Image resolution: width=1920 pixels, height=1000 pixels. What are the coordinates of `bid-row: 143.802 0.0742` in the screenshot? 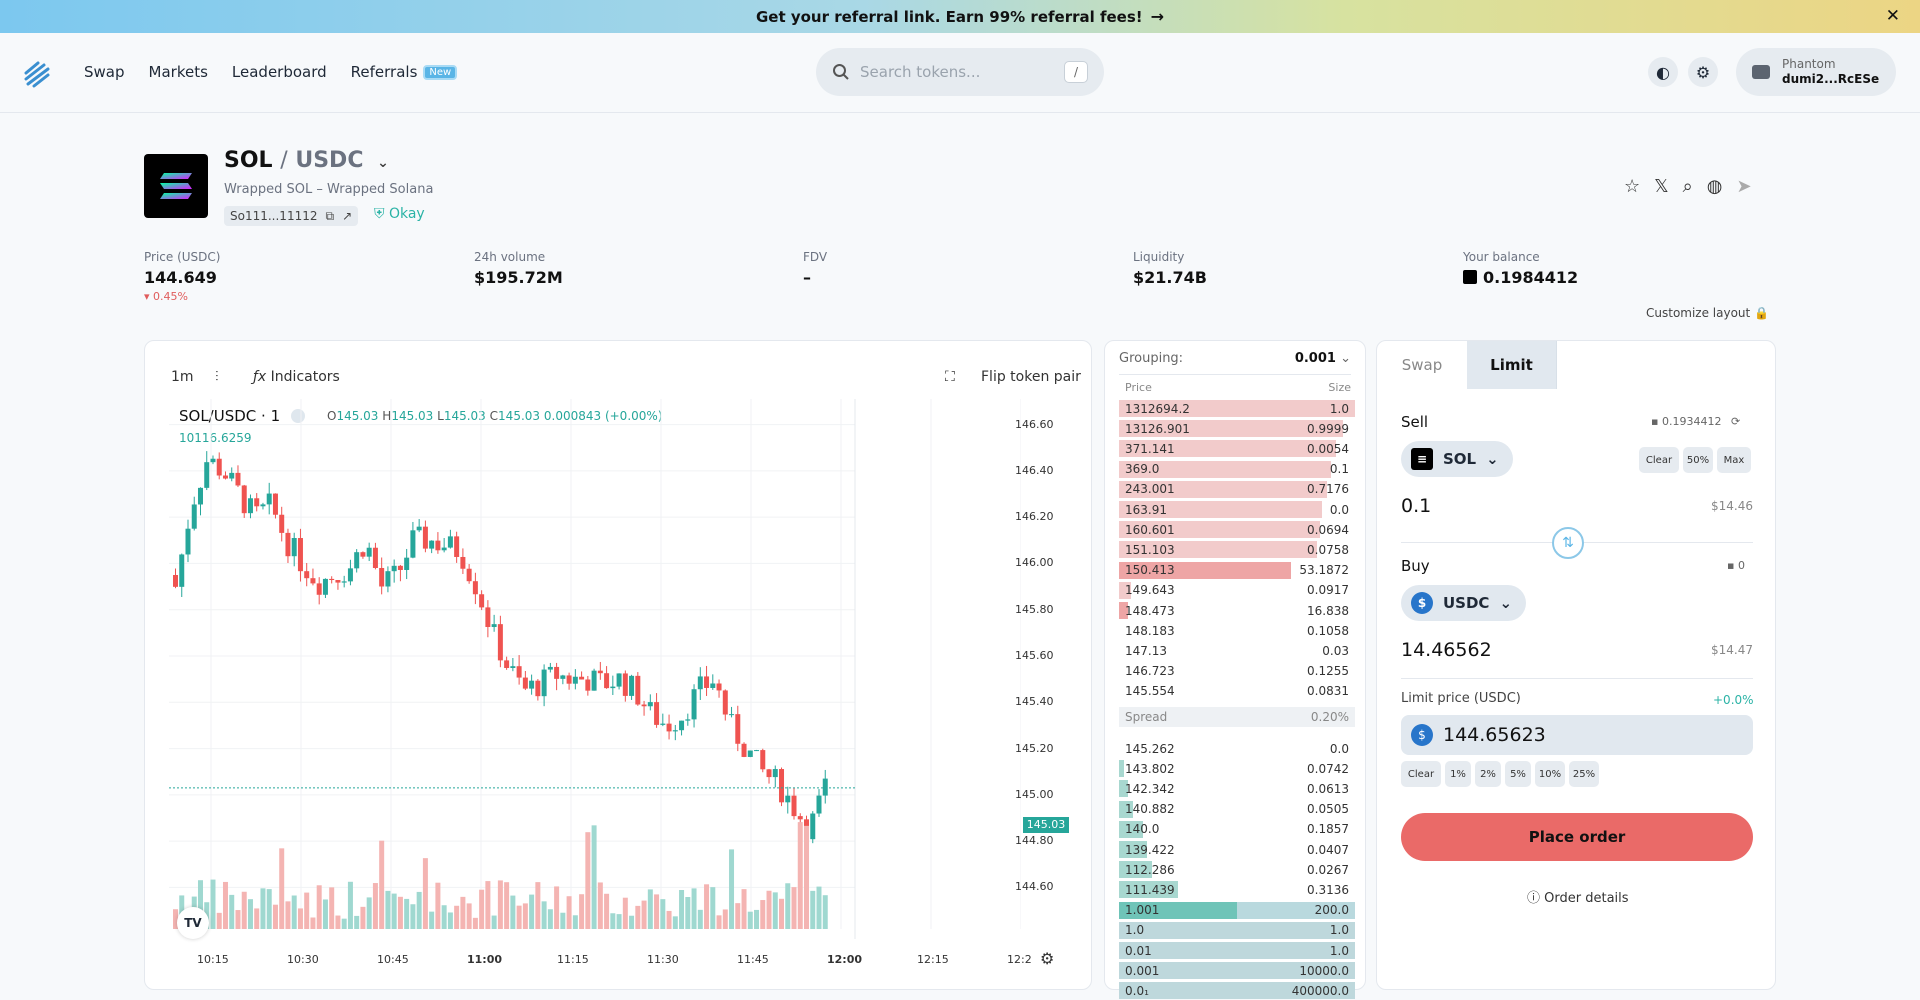 It's located at (1237, 768).